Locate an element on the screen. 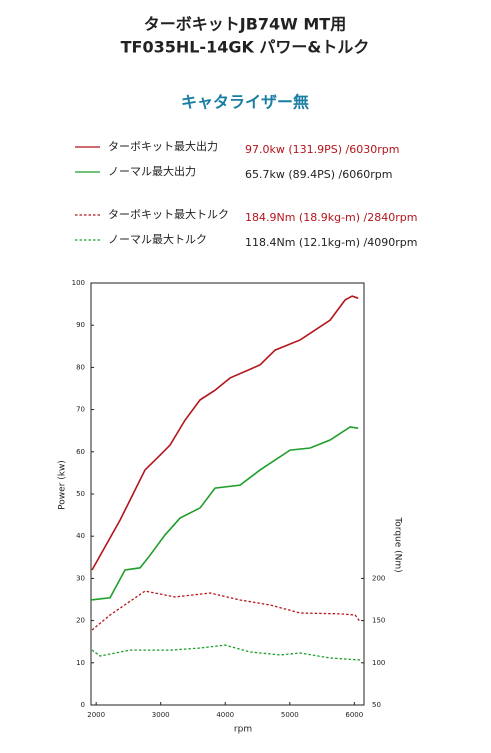 The height and width of the screenshot is (753, 491). x-tick-label: 4000 is located at coordinates (225, 715).